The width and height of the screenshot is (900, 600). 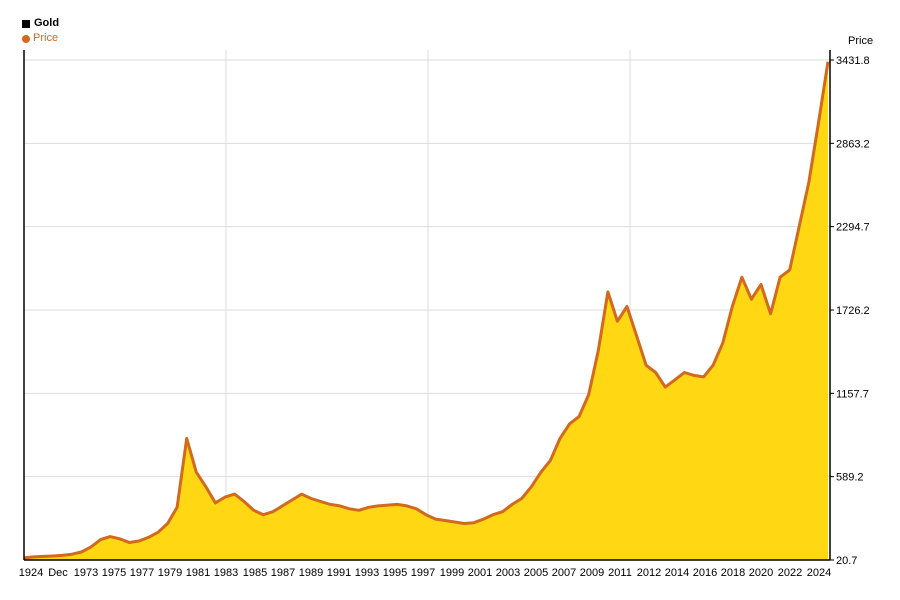 What do you see at coordinates (649, 573) in the screenshot?
I see `x-tick-label: 2012` at bounding box center [649, 573].